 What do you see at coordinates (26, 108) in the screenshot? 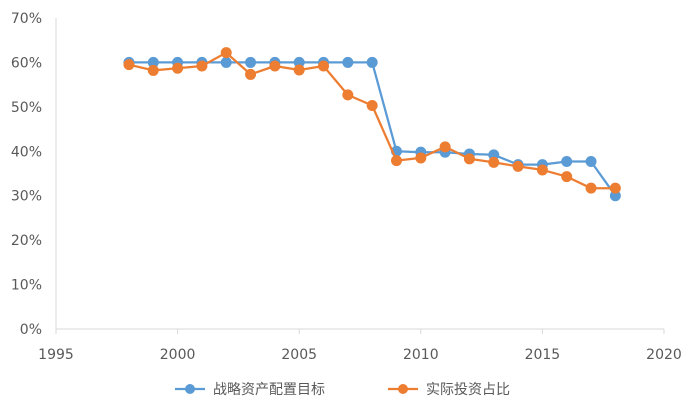
I see `y-tick-label: 50%` at bounding box center [26, 108].